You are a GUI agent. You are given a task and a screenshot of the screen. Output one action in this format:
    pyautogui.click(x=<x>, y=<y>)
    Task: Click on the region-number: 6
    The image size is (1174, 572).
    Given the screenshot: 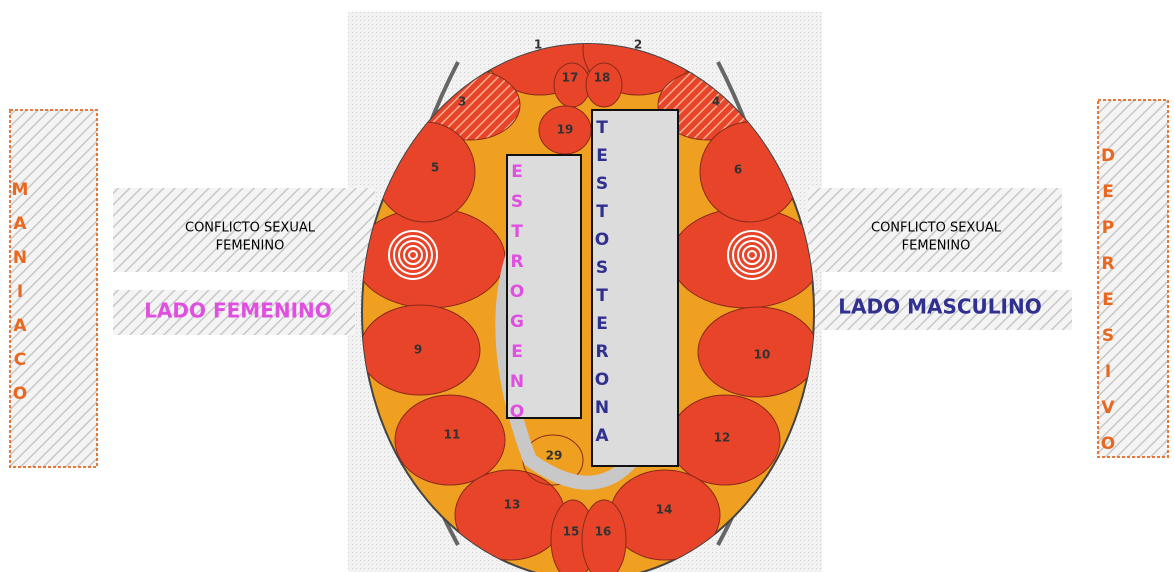 What is the action you would take?
    pyautogui.click(x=738, y=170)
    